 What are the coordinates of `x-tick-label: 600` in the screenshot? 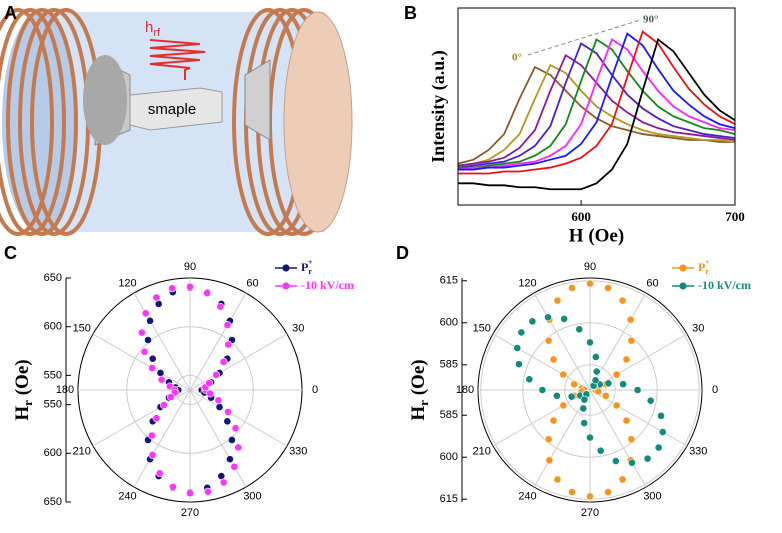 It's located at (581, 216).